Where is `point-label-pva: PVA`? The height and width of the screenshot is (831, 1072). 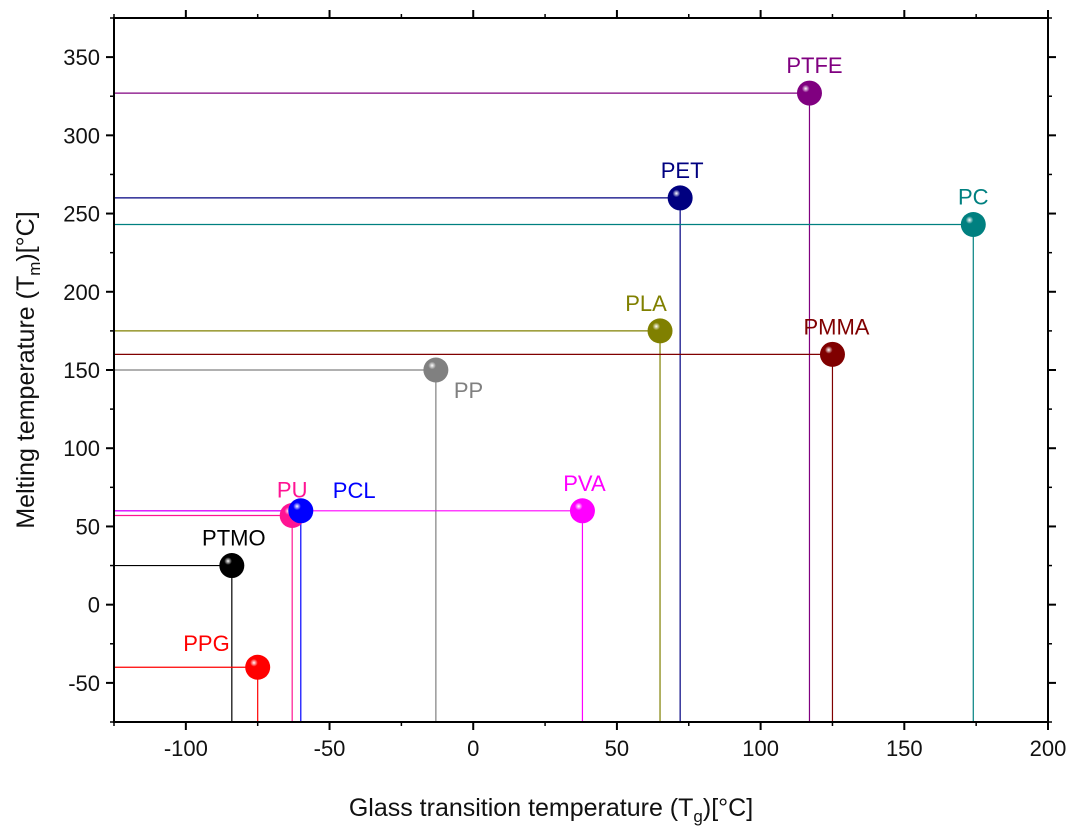
point-label-pva: PVA is located at coordinates (584, 483).